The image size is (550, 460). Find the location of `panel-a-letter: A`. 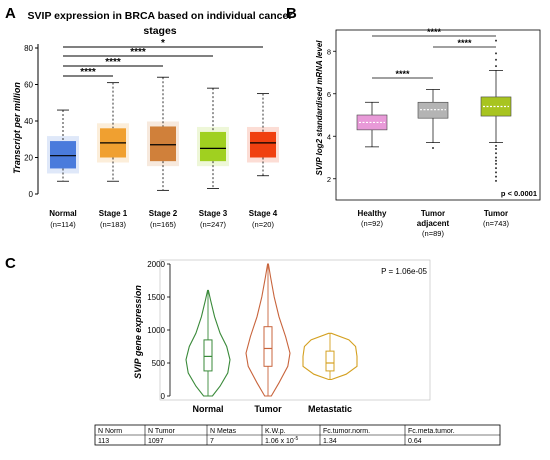

panel-a-letter: A is located at coordinates (10, 13).